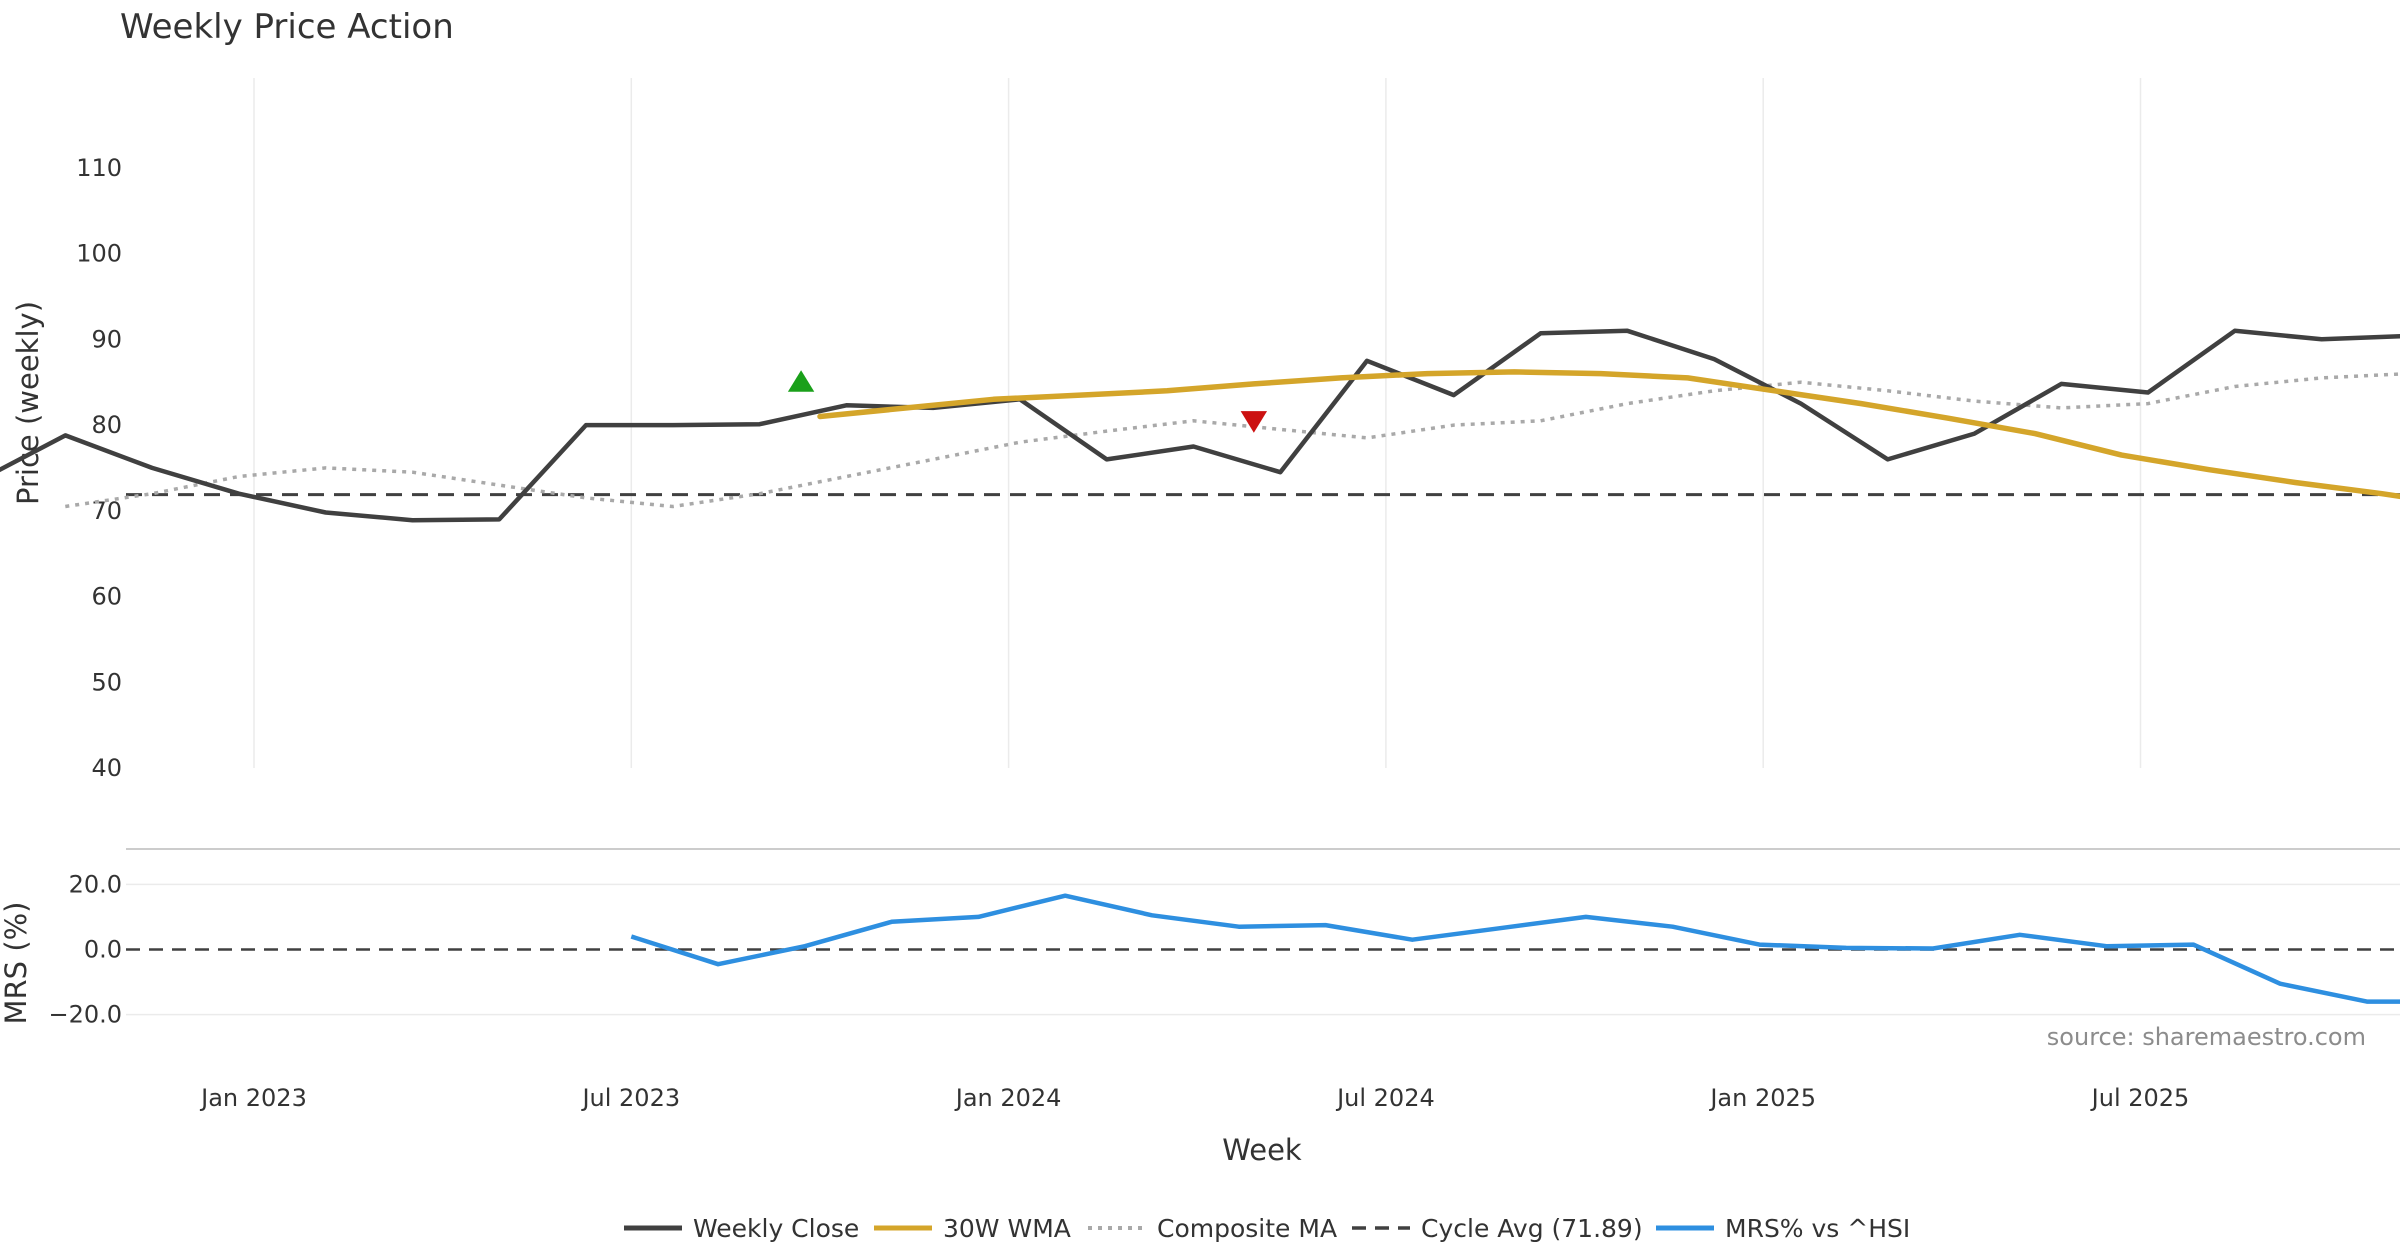 The image size is (2400, 1260). I want to click on x-tick-label: Jan 2025, so click(1762, 1098).